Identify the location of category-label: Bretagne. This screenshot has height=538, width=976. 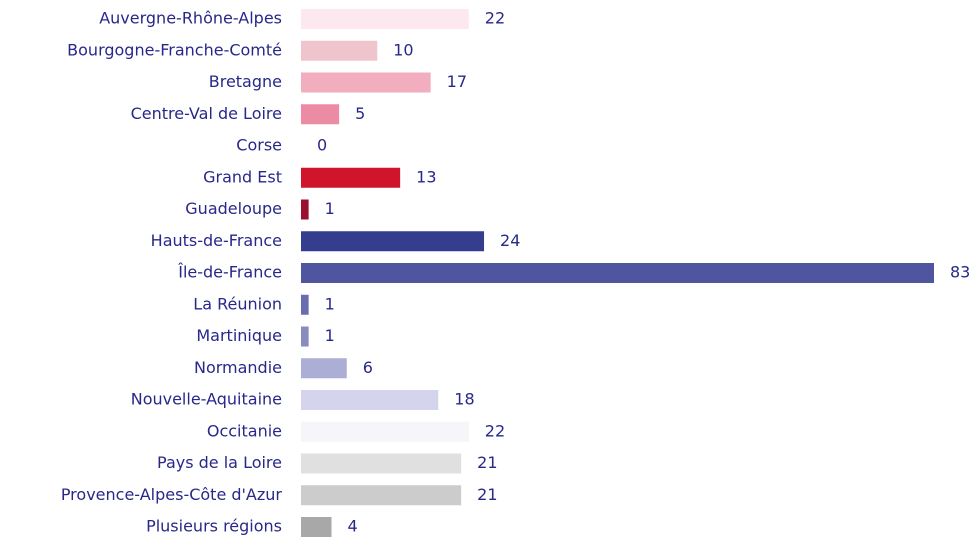
(245, 81).